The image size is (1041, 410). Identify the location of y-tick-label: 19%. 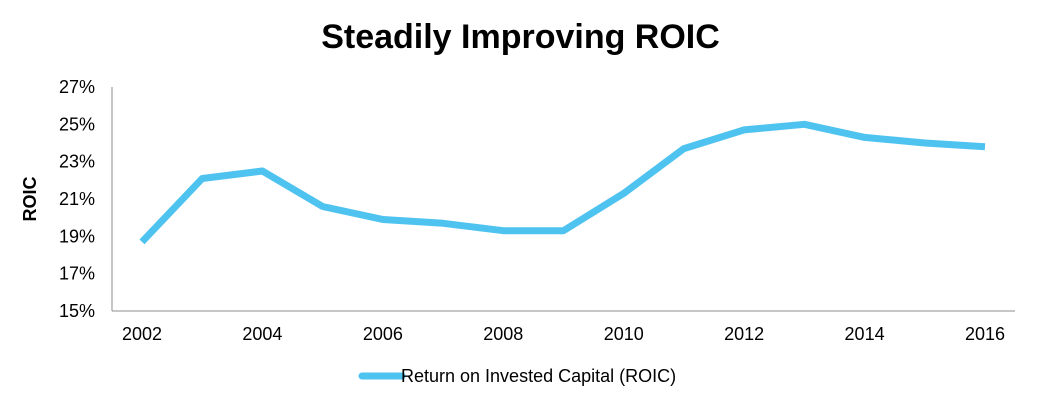
(77, 236).